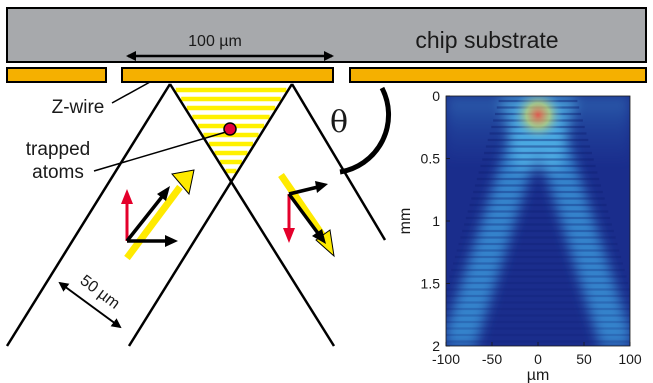 The image size is (653, 383). What do you see at coordinates (630, 359) in the screenshot?
I see `plot-x-tick-label: 100` at bounding box center [630, 359].